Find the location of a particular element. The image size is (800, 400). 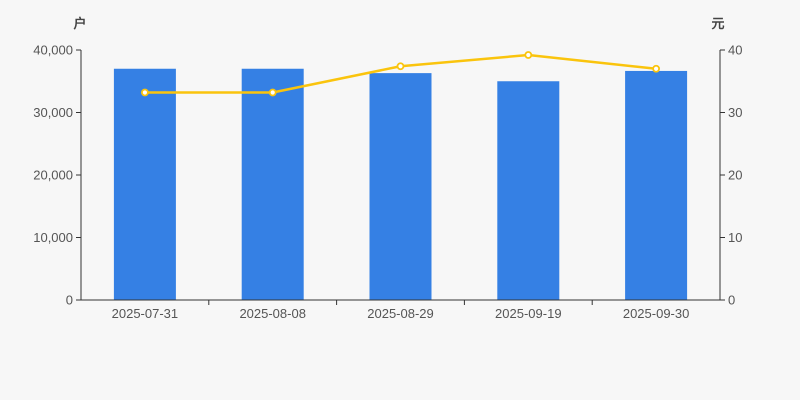

x-axis-label: 2025-08-08 is located at coordinates (272, 313).